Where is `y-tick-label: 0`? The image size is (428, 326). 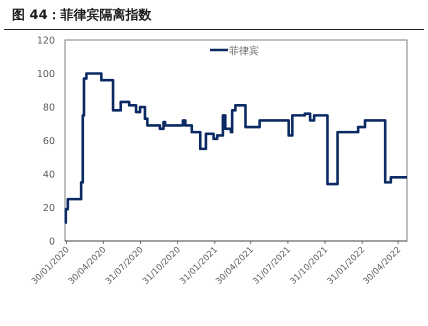 y-tick-label: 0 is located at coordinates (51, 242).